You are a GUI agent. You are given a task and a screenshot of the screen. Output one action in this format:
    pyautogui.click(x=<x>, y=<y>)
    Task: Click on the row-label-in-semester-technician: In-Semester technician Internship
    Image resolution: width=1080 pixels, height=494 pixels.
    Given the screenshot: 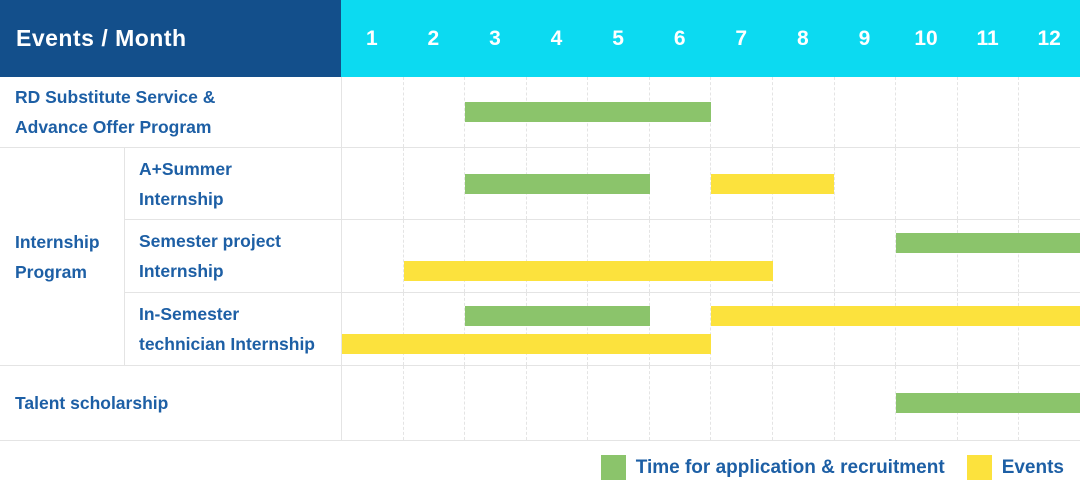 What is the action you would take?
    pyautogui.click(x=232, y=329)
    